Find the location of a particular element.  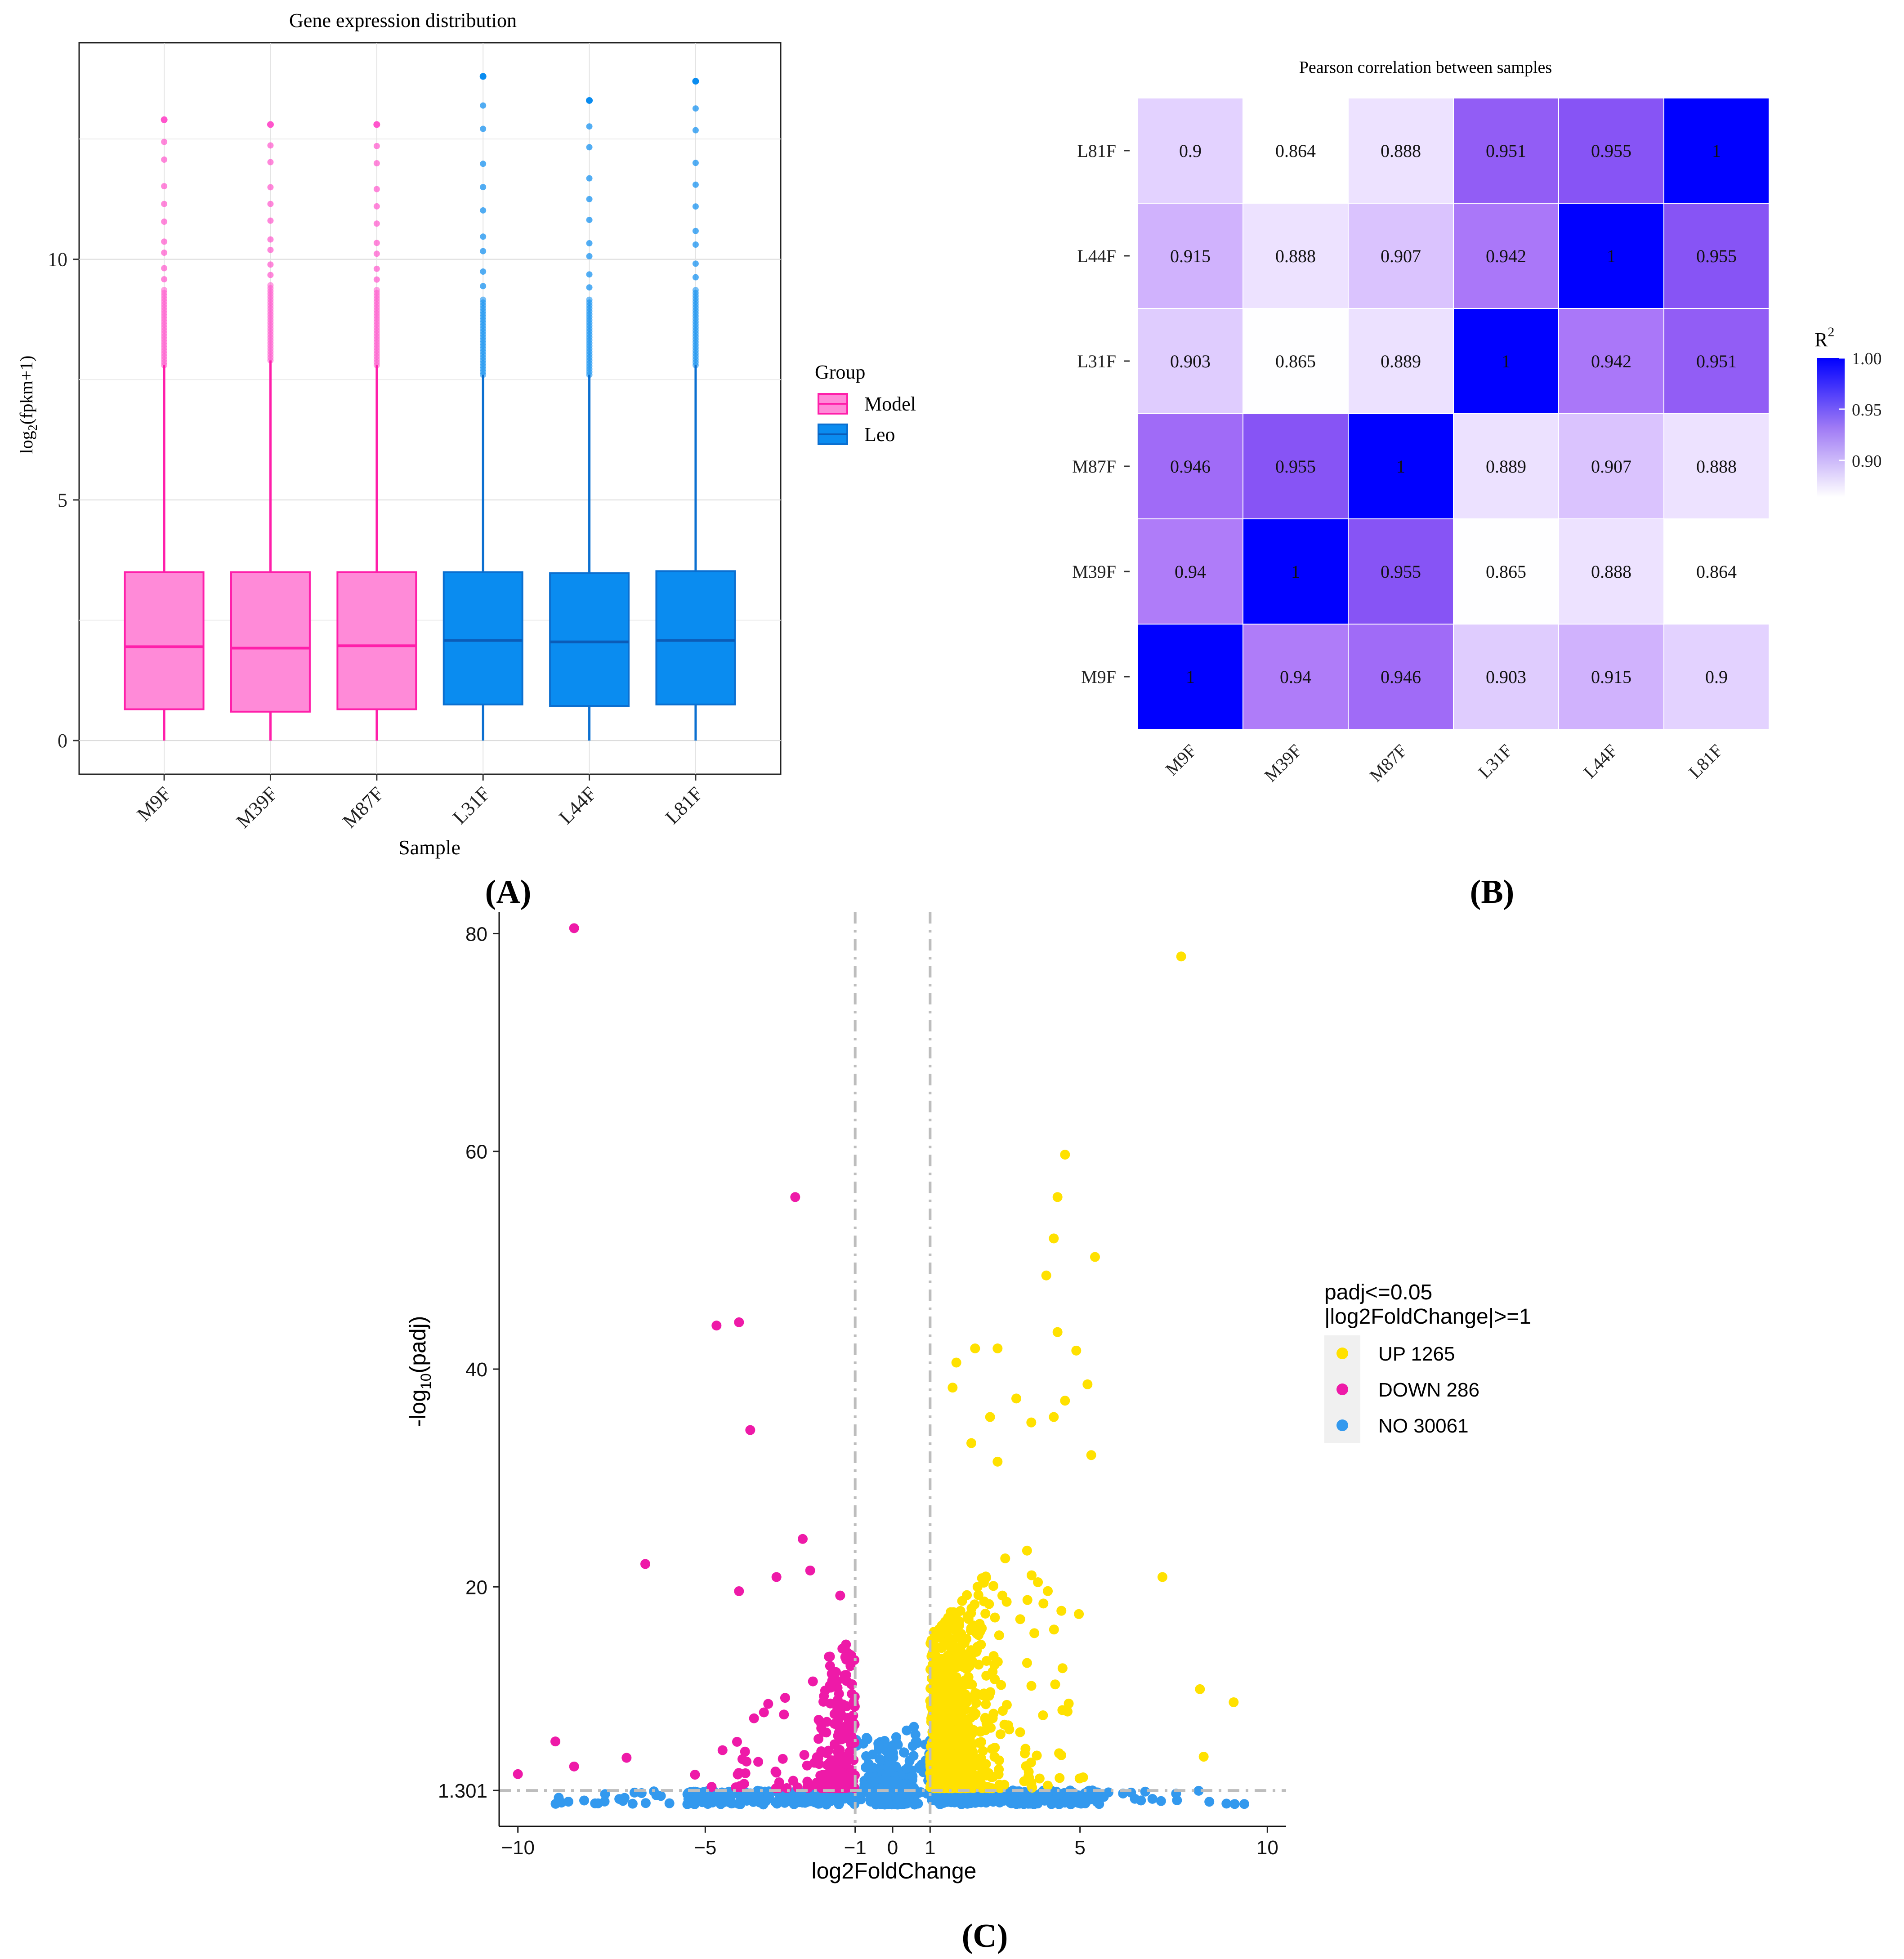

volcano-legend-title-line2: |log2FoldChange|>=1 is located at coordinates (1427, 1317).